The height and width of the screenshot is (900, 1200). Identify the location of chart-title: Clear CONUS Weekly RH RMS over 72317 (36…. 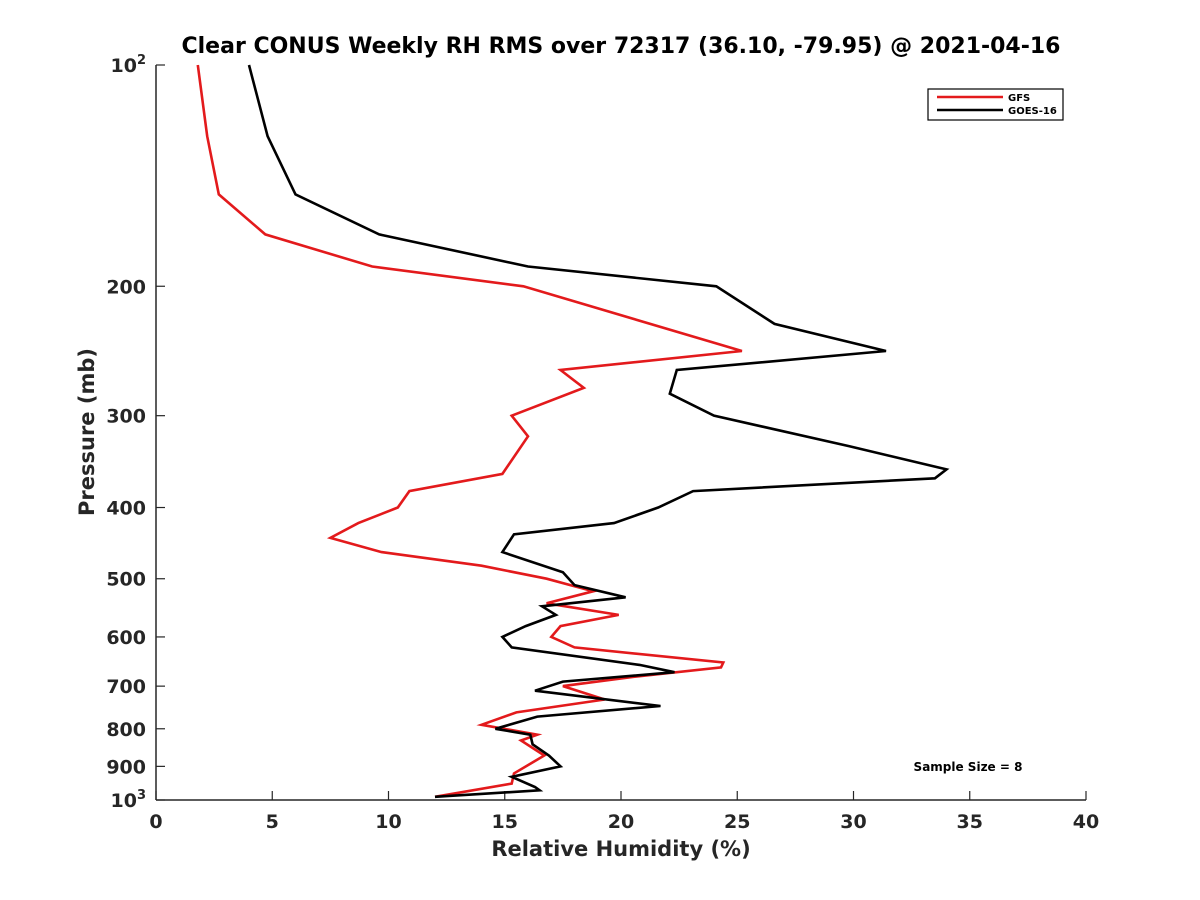
(621, 46).